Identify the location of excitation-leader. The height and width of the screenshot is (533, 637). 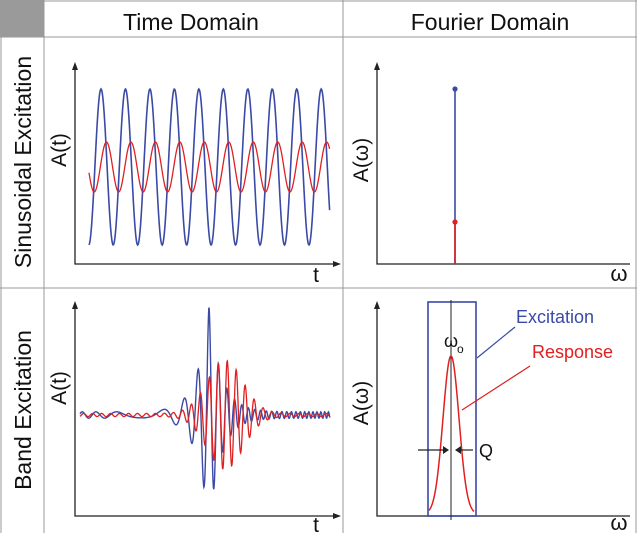
(496, 342).